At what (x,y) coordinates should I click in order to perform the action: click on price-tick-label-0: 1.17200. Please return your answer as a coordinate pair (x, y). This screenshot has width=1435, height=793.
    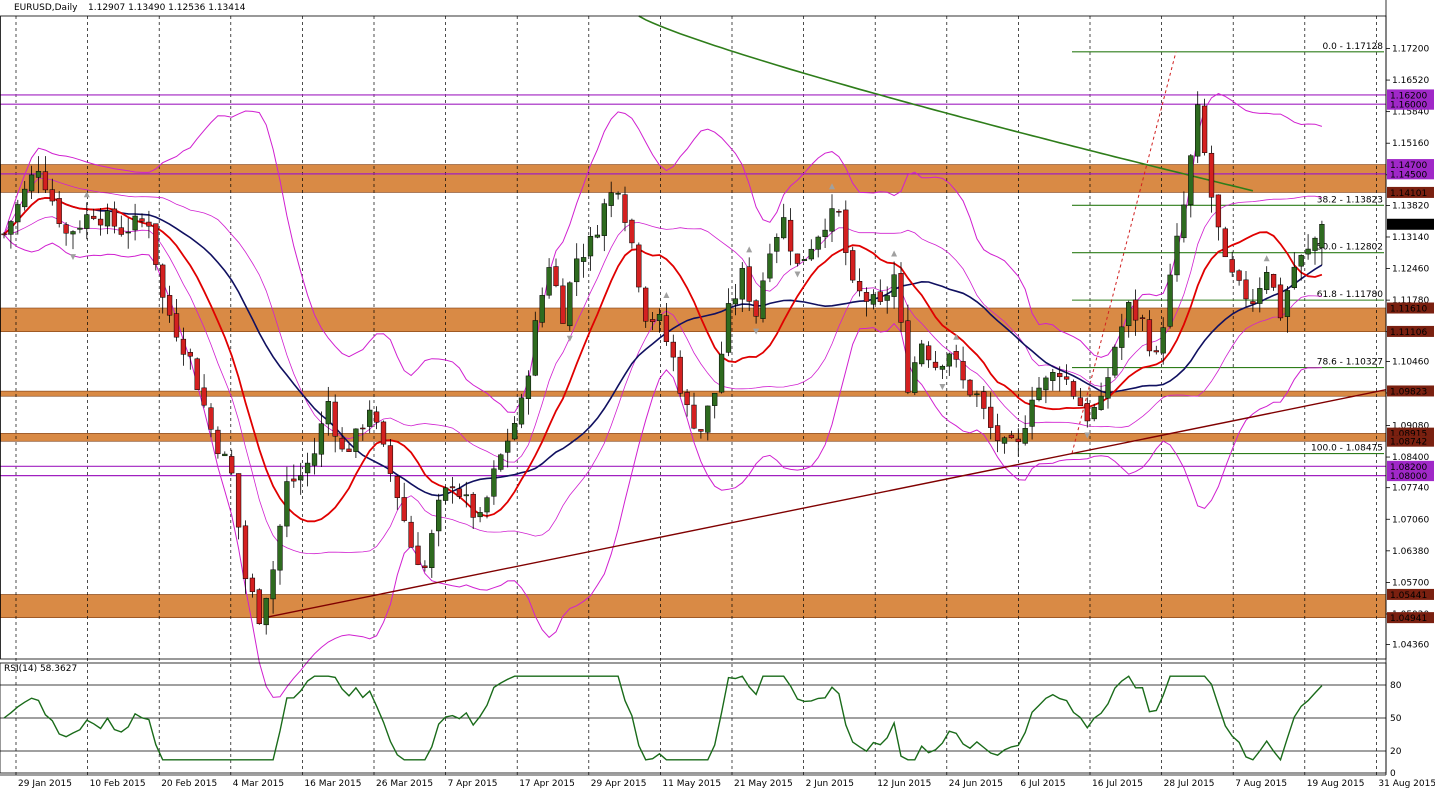
    Looking at the image, I should click on (1410, 49).